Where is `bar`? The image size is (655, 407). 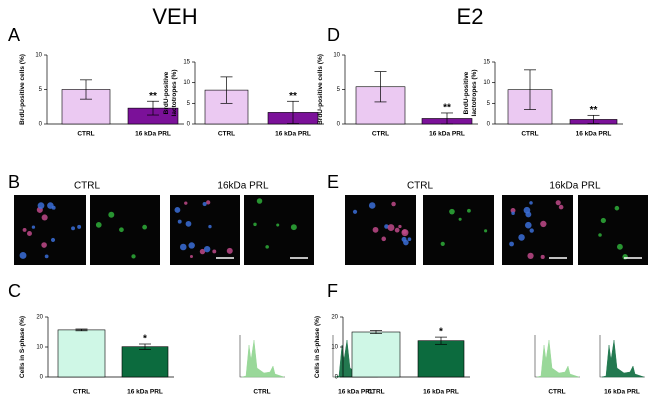 bar is located at coordinates (441, 359).